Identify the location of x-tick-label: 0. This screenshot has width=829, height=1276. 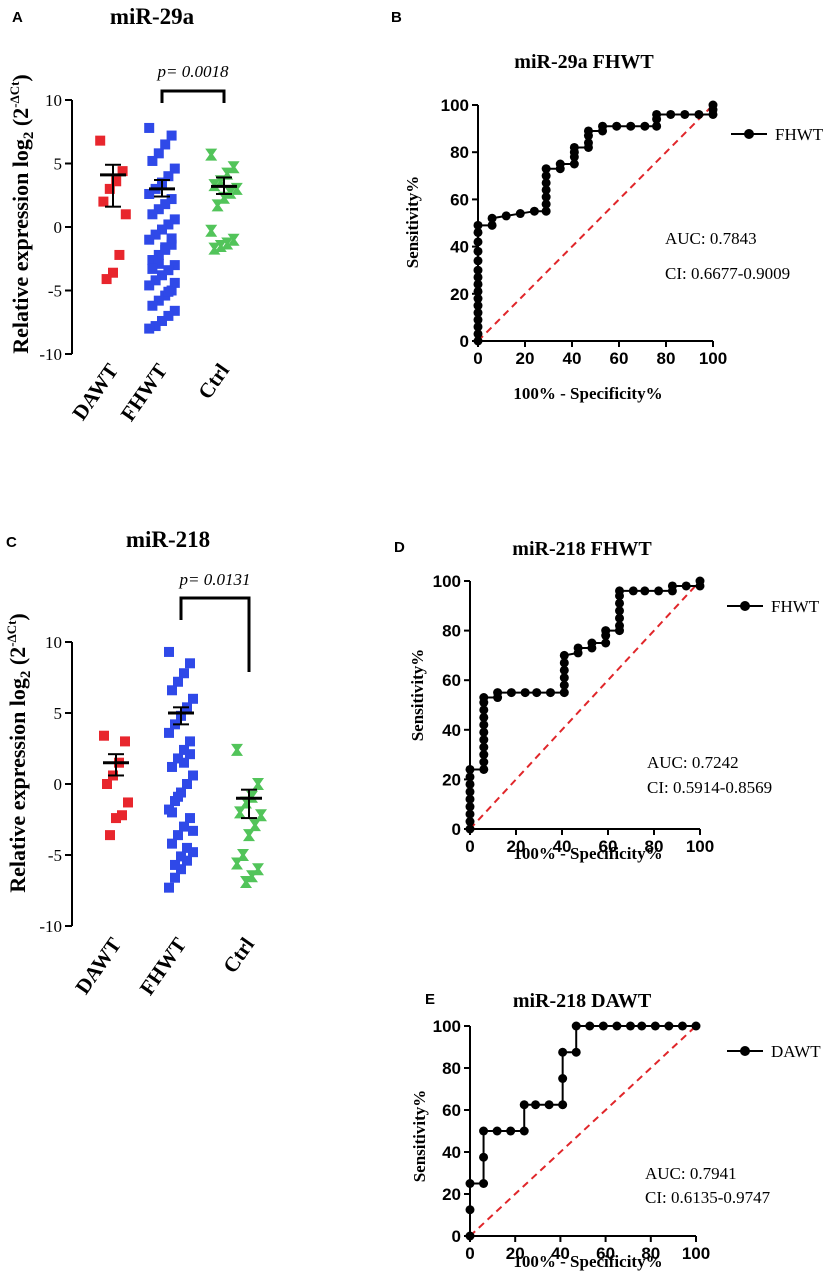
(469, 846).